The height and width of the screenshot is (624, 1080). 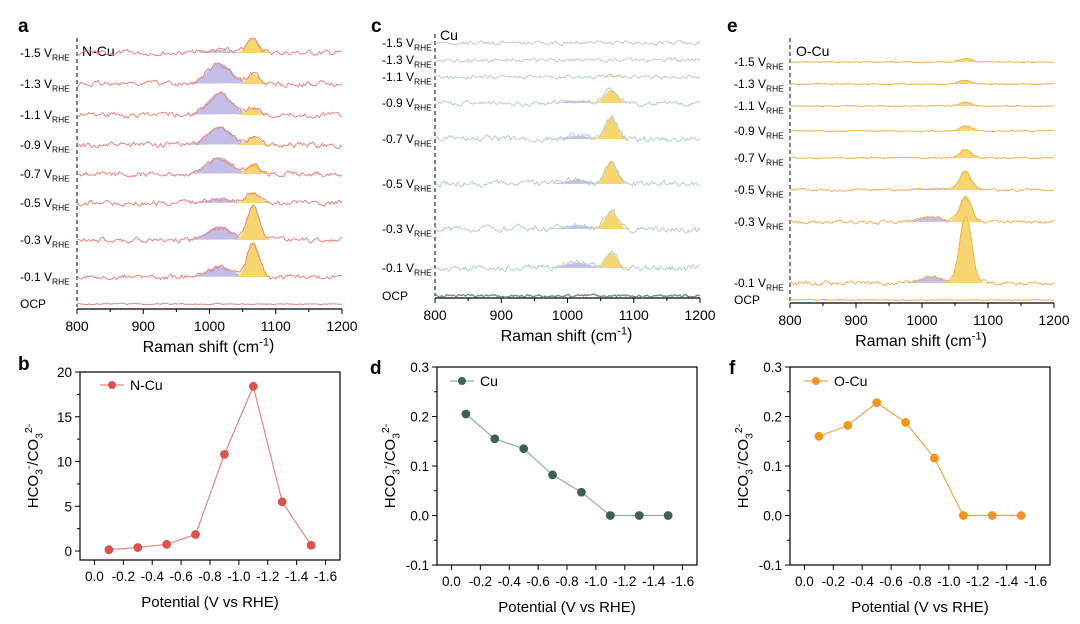 What do you see at coordinates (45, 85) in the screenshot?
I see `trace-label: -1.3 VRHE` at bounding box center [45, 85].